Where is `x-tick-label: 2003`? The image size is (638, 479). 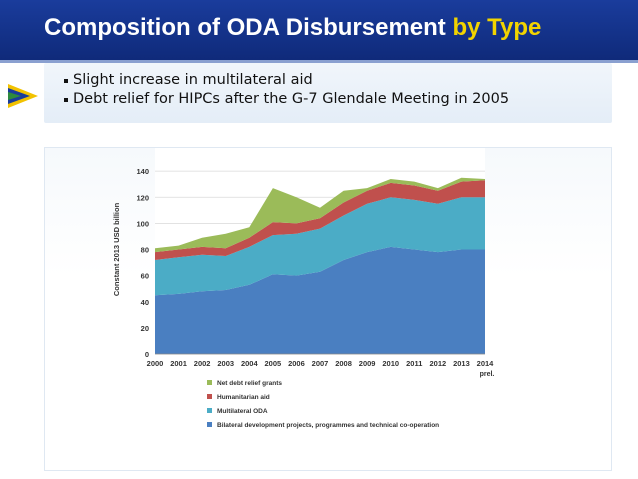 x-tick-label: 2003 is located at coordinates (225, 363).